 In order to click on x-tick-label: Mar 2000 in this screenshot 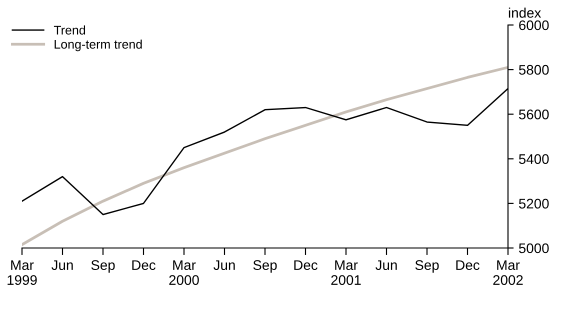, I will do `click(184, 272)`.